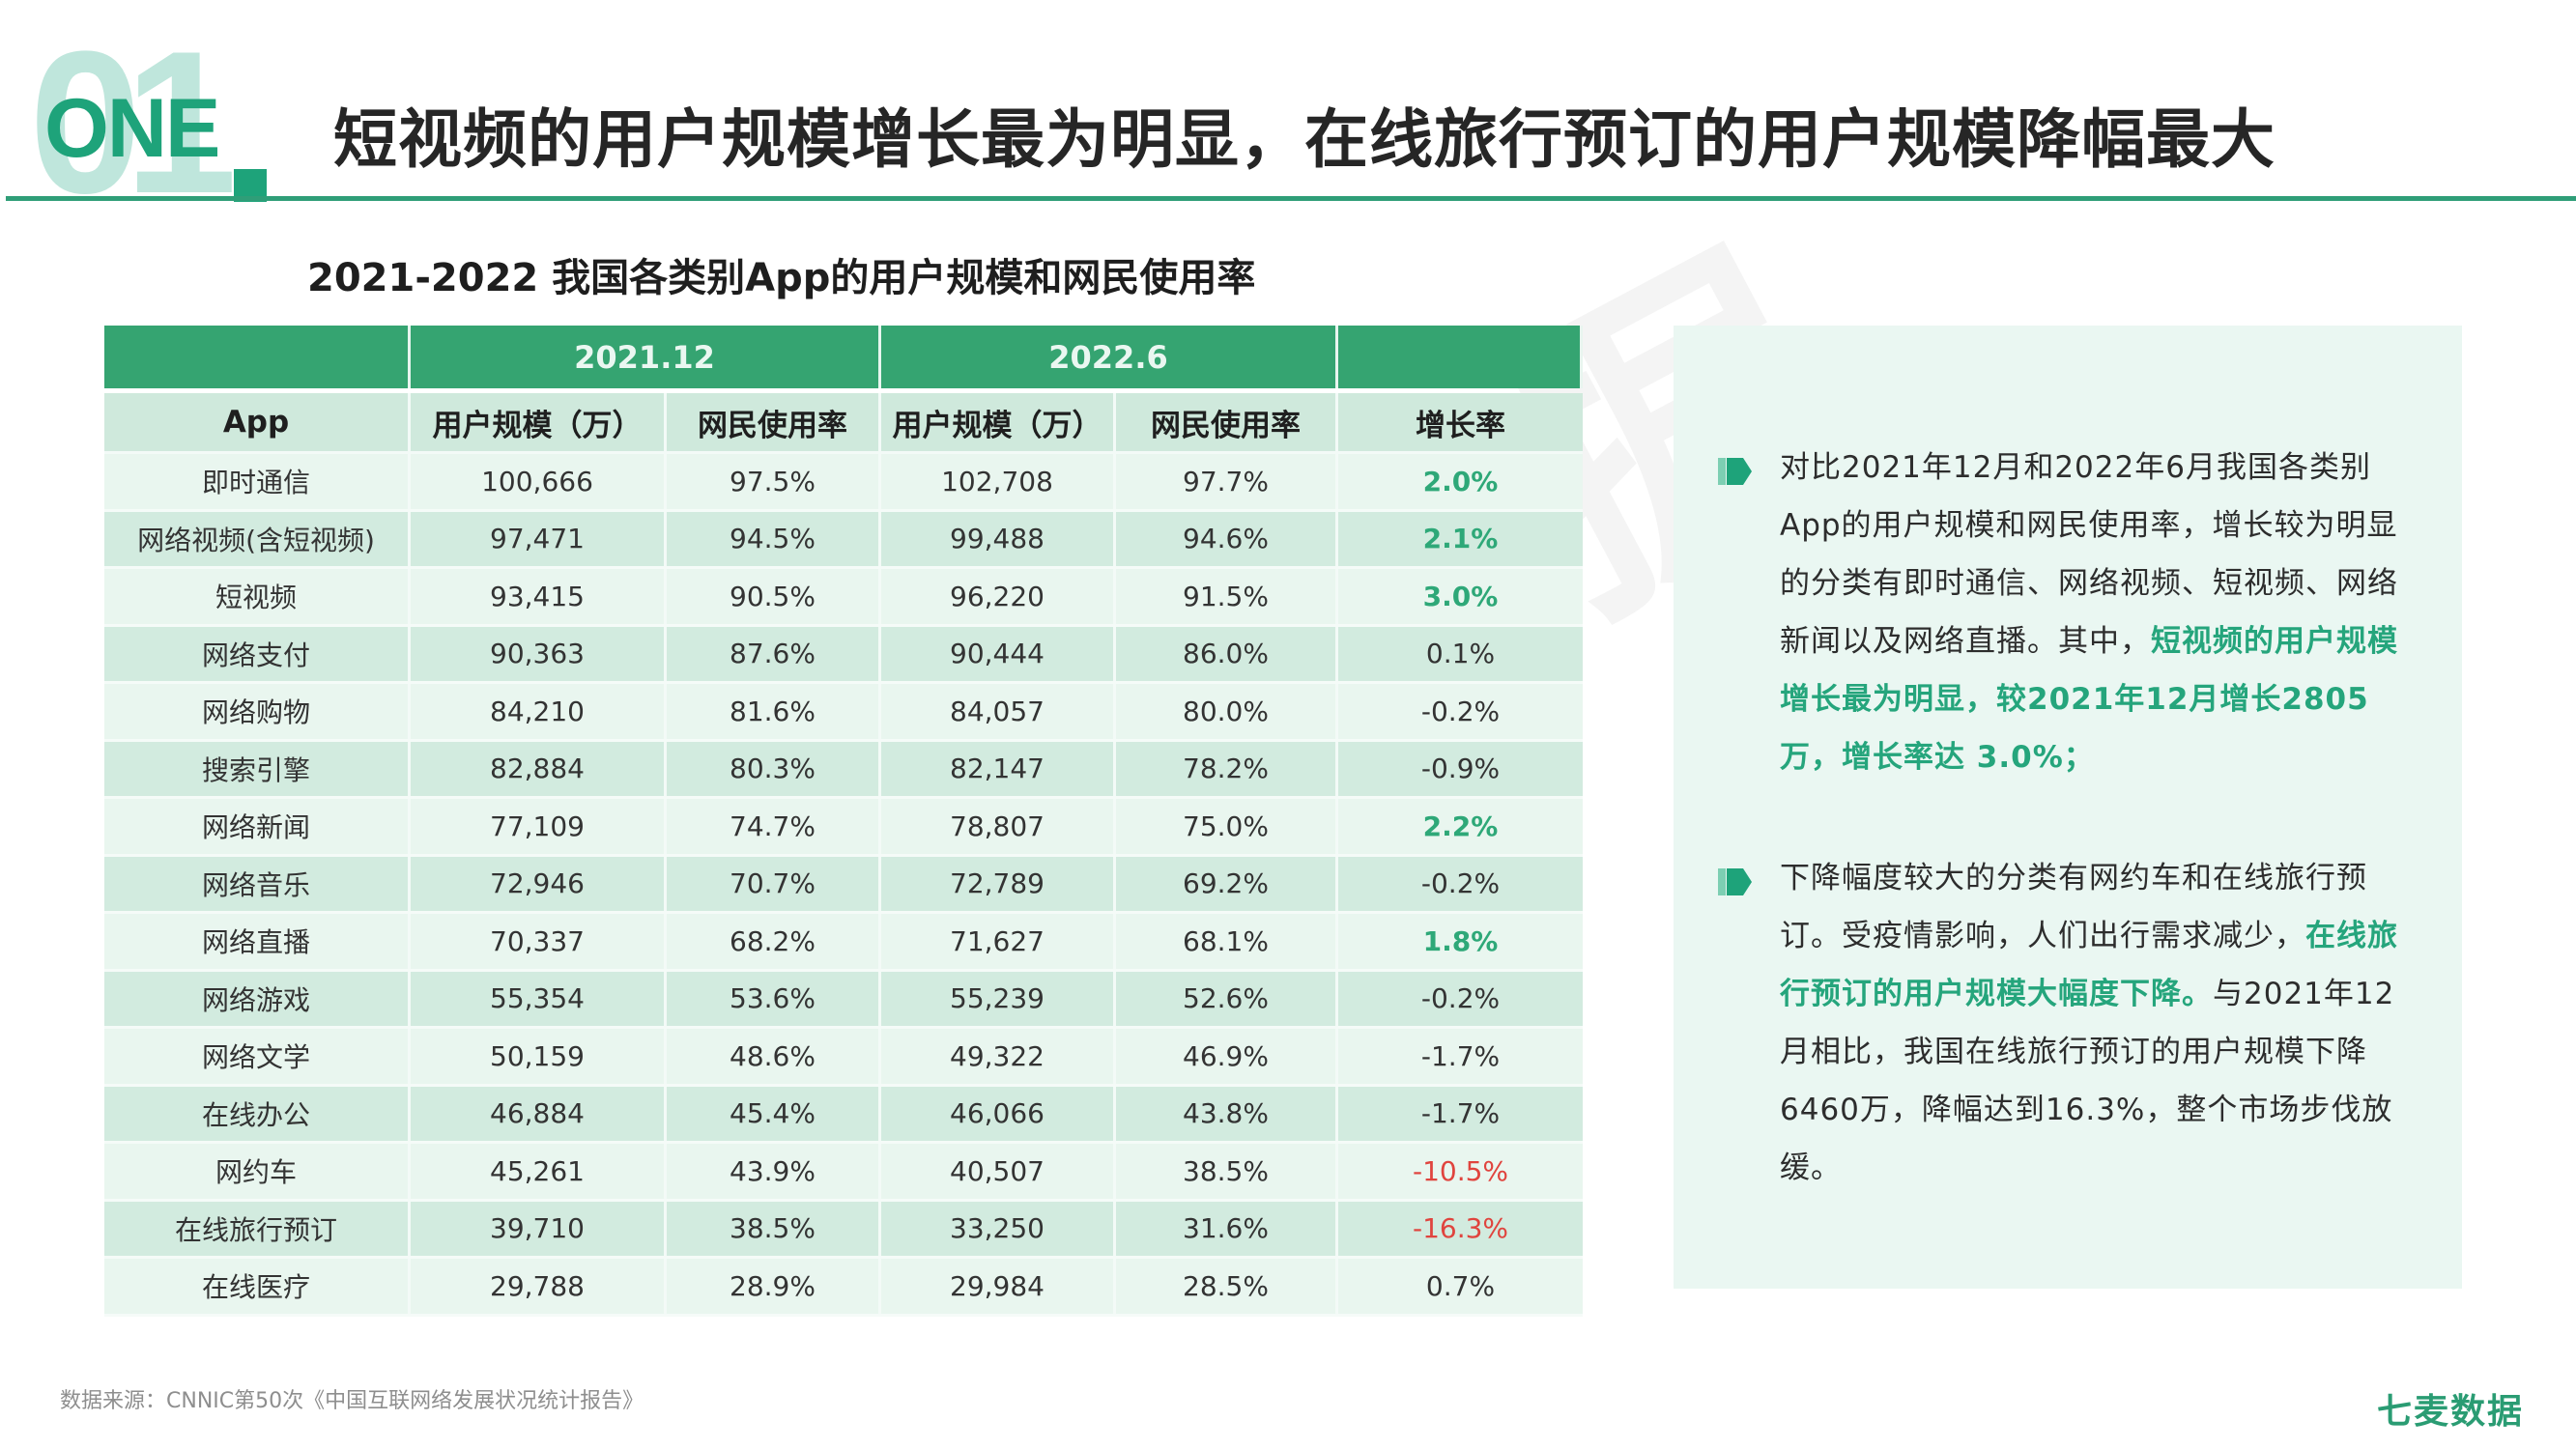 The height and width of the screenshot is (1449, 2576). What do you see at coordinates (774, 1113) in the screenshot?
I see `cell-rate-2021: 45.4%` at bounding box center [774, 1113].